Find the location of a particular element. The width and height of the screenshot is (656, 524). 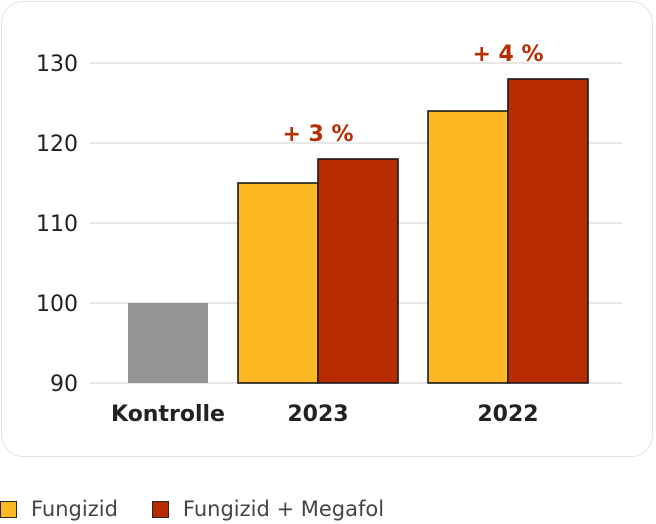

y-axis-ticks: 90 100 110 120 130 is located at coordinates (57, 224).